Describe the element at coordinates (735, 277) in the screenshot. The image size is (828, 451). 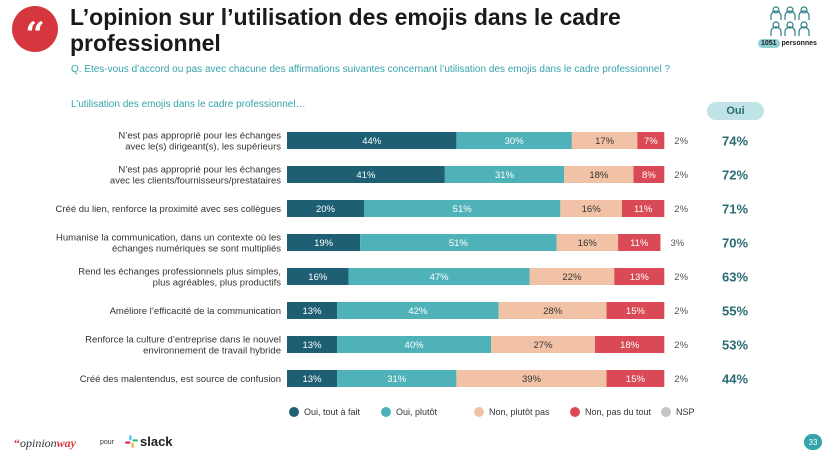
I see `oui-total-label: 63%` at that location.